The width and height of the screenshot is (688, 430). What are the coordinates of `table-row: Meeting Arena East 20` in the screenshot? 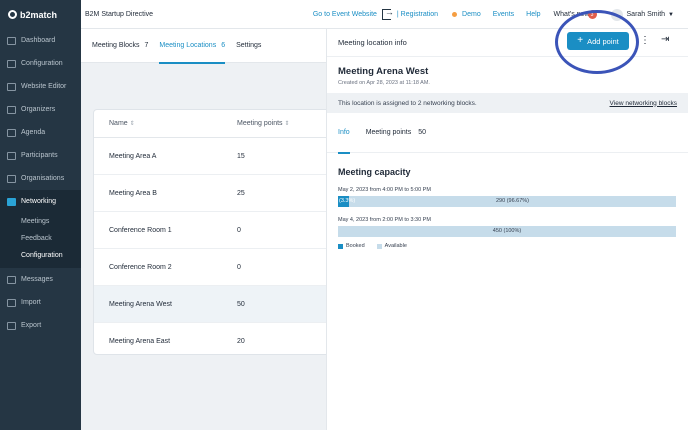 It's located at (213, 338).